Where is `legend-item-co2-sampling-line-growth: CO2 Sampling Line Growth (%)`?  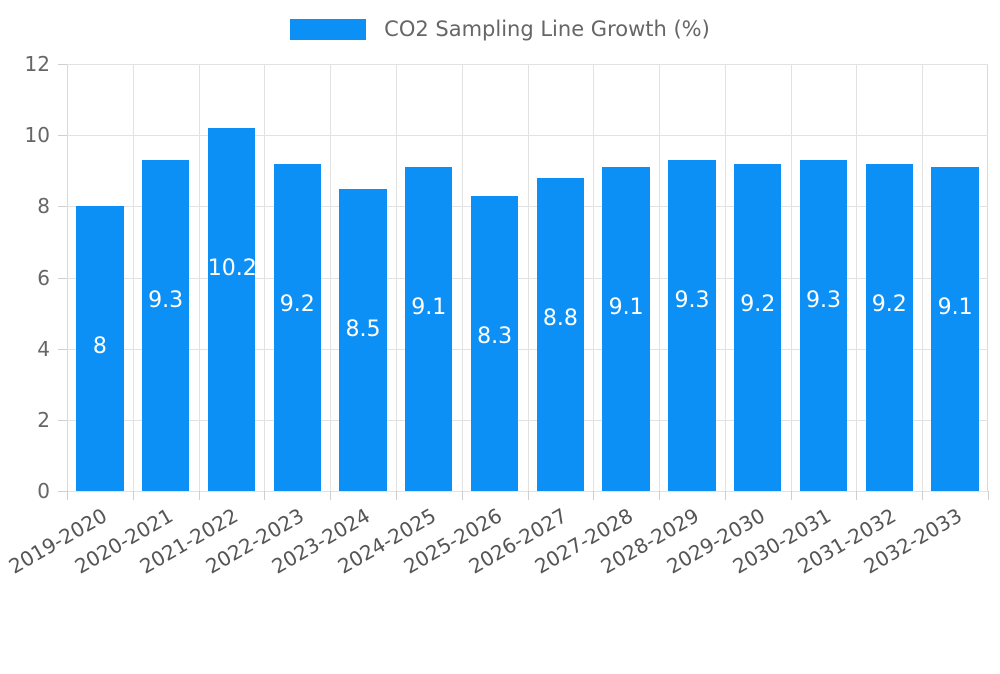
legend-item-co2-sampling-line-growth: CO2 Sampling Line Growth (%) is located at coordinates (500, 28).